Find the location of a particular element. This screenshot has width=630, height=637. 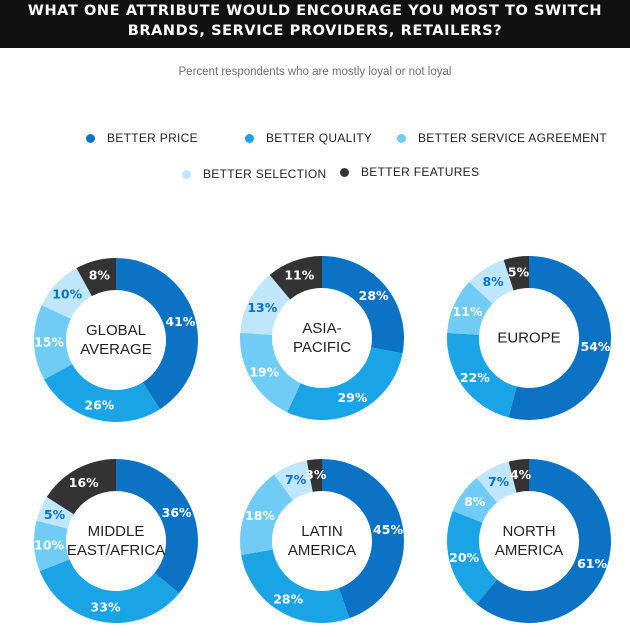

donut-global-average-value-better-selection: 10% is located at coordinates (67, 294).